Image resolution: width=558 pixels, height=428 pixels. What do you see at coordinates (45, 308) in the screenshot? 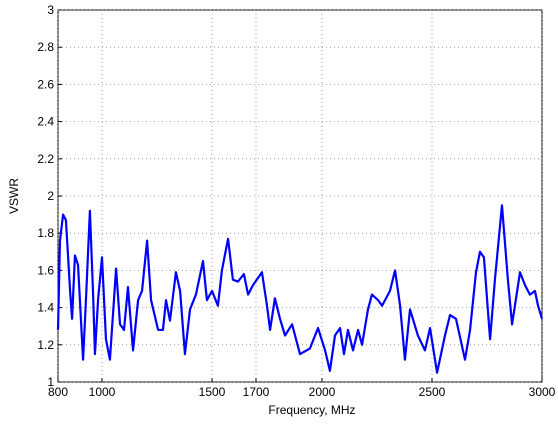
I see `y-tick-label: 1.4` at bounding box center [45, 308].